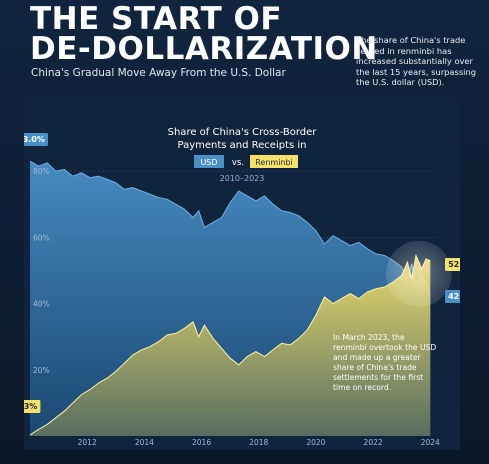 This screenshot has height=464, width=489. What do you see at coordinates (201, 442) in the screenshot?
I see `x-tick-label: 2016` at bounding box center [201, 442].